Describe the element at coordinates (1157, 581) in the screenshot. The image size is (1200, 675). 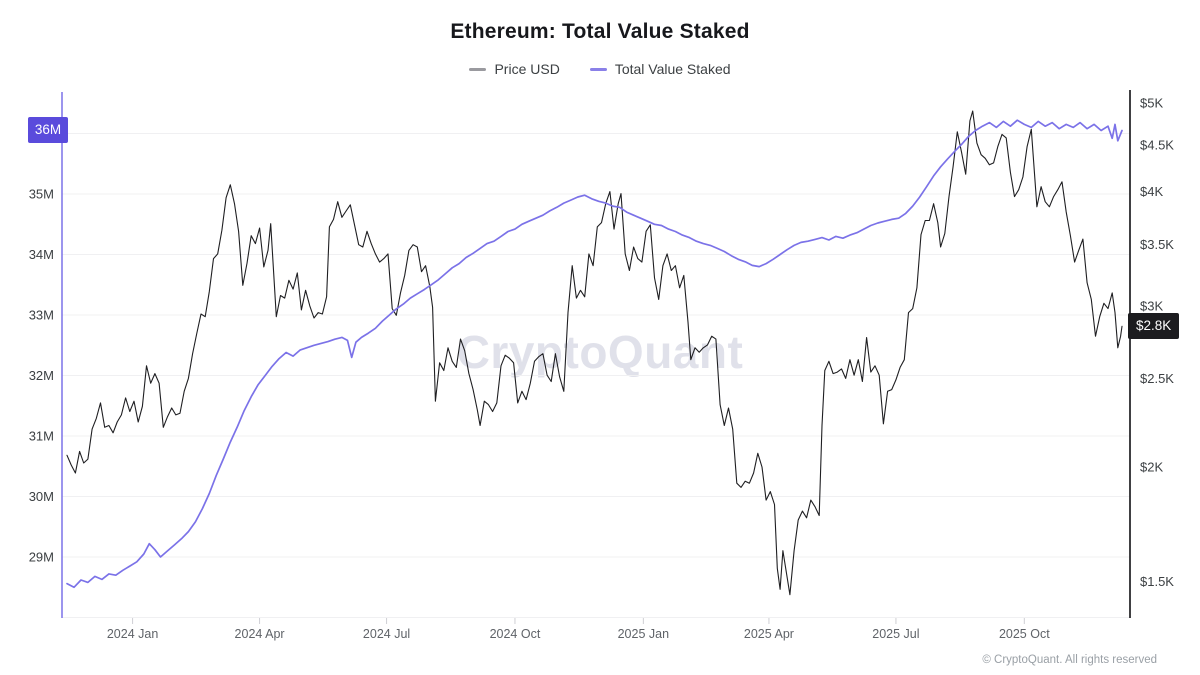
I see `y-right-tick-label: $1.5K` at that location.